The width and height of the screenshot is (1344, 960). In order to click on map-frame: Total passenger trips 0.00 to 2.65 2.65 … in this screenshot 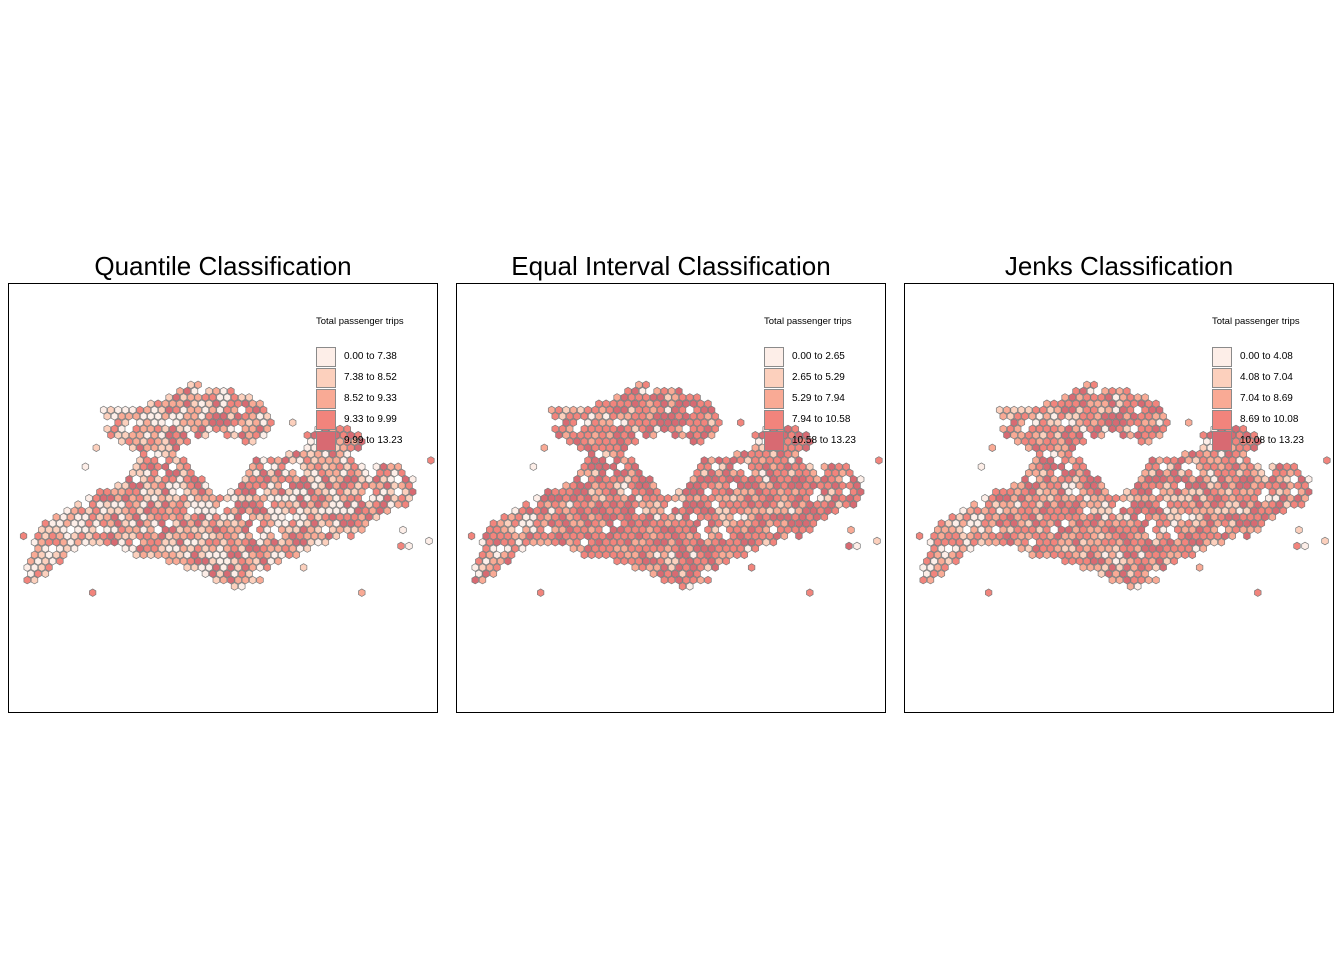, I will do `click(671, 498)`.